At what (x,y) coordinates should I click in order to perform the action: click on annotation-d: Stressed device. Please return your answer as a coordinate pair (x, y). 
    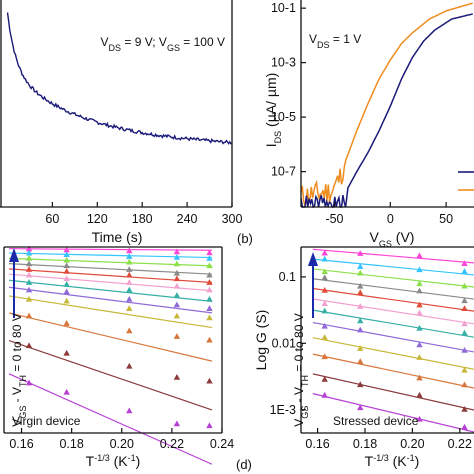
    Looking at the image, I should click on (376, 421).